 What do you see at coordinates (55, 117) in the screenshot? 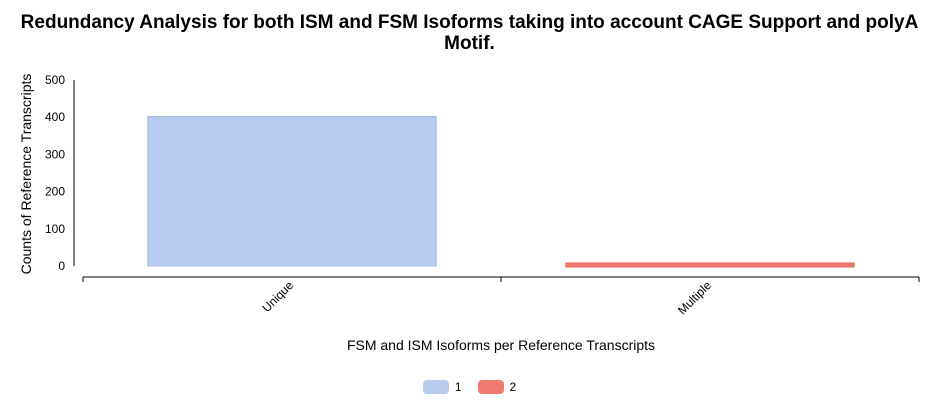
I see `y-tick-label: 400` at bounding box center [55, 117].